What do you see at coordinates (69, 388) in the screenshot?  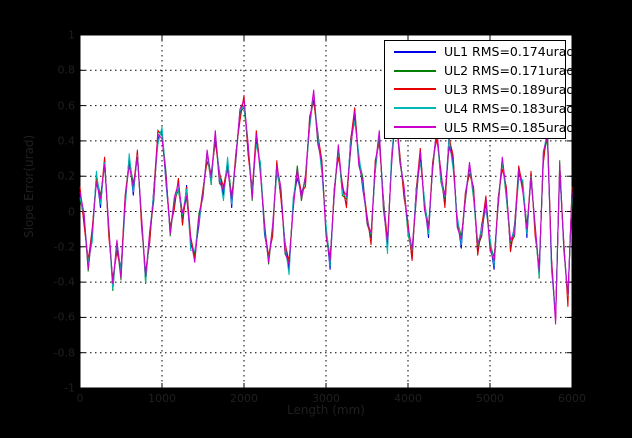 I see `y-tick-label: -1` at bounding box center [69, 388].